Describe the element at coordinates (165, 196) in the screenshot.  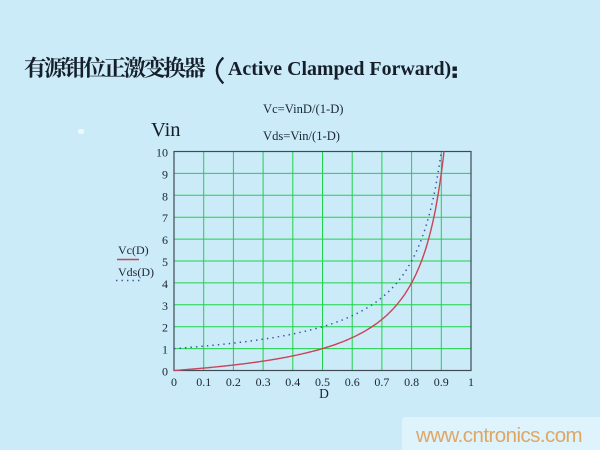
I see `svg-text: 8` at that location.